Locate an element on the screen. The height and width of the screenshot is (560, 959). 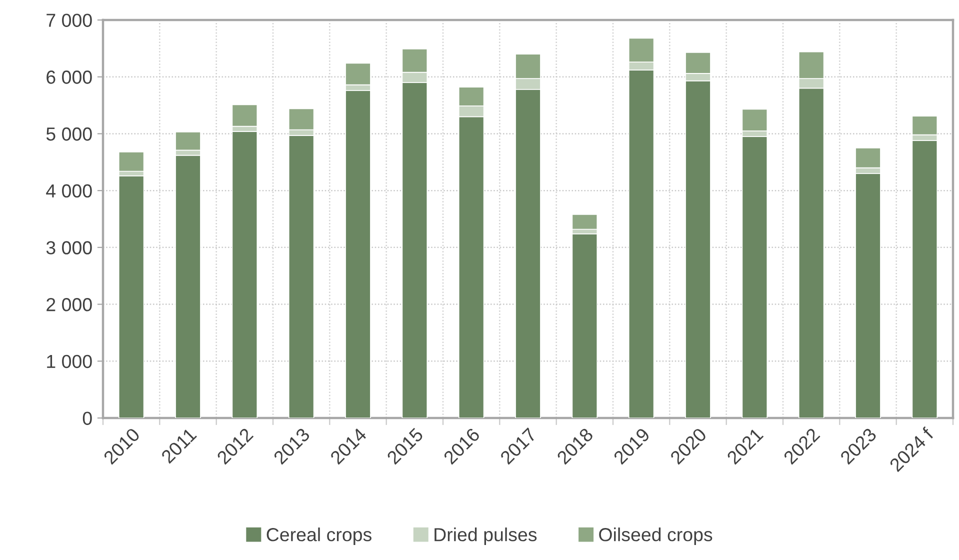
y-tick-label: 0 is located at coordinates (87, 418).